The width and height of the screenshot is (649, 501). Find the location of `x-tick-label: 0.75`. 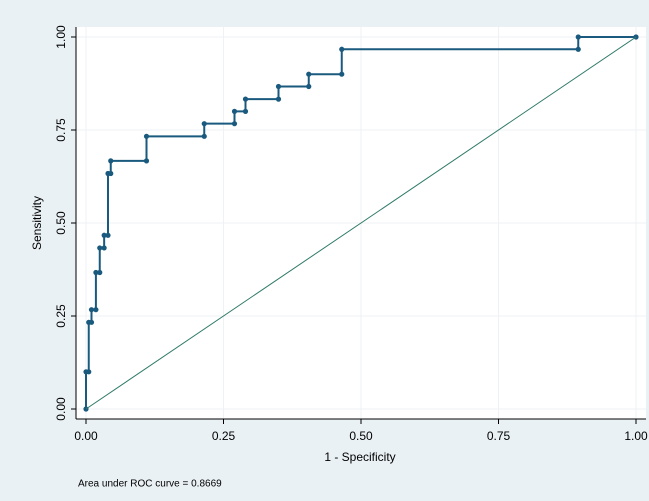

x-tick-label: 0.75 is located at coordinates (499, 436).